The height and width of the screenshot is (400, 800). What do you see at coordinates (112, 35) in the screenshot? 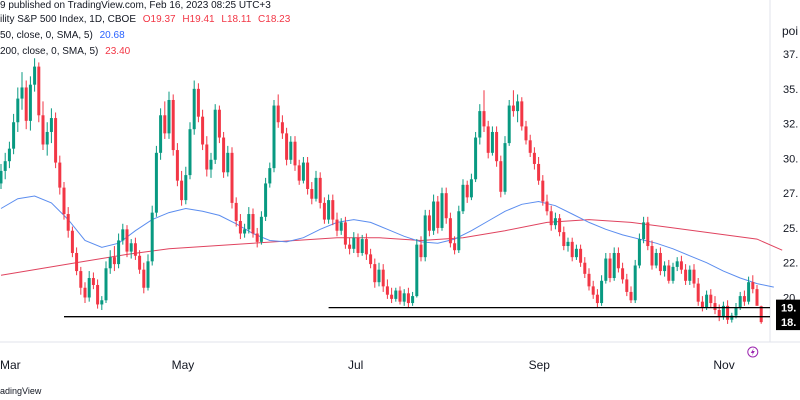
I see `ma50-value: 20.68` at bounding box center [112, 35].